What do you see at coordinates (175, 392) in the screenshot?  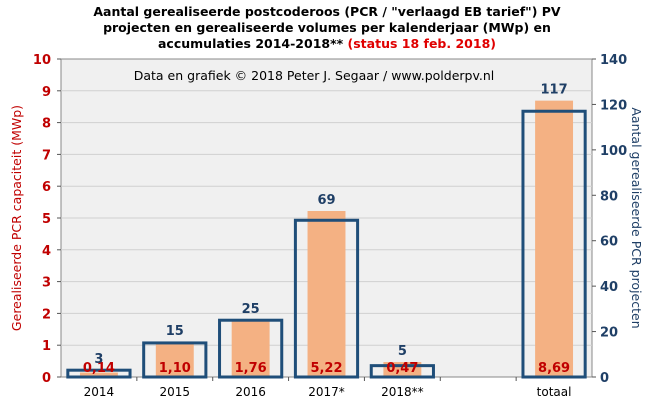 I see `x-tick-label: 2015` at bounding box center [175, 392].